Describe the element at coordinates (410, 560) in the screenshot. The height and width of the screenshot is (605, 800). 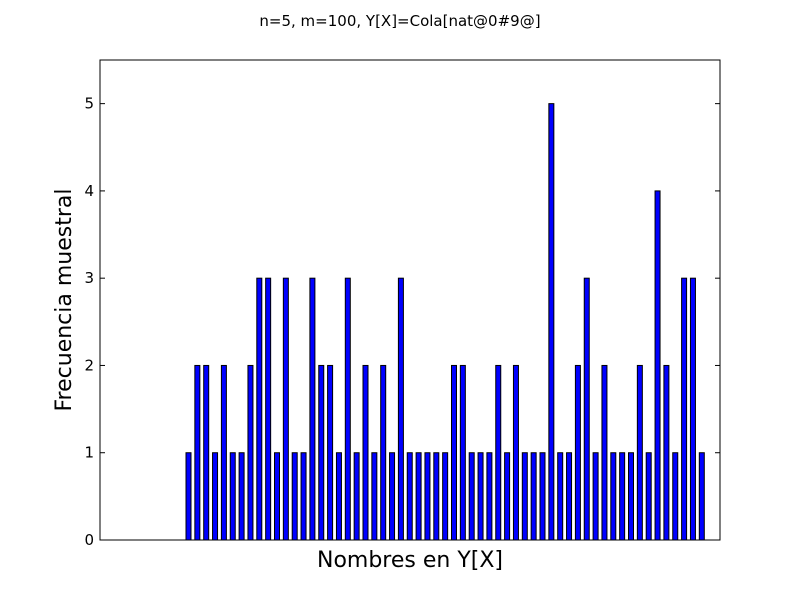
I see `x-axis-label: Nombres en Y[X]` at that location.